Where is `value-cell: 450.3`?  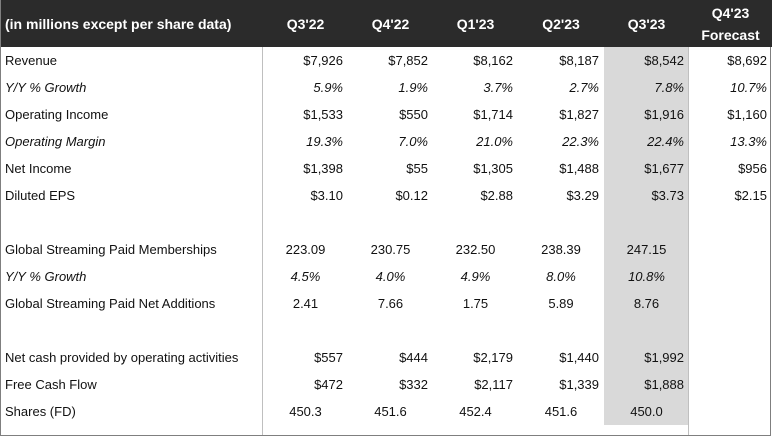
value-cell: 450.3 is located at coordinates (305, 411).